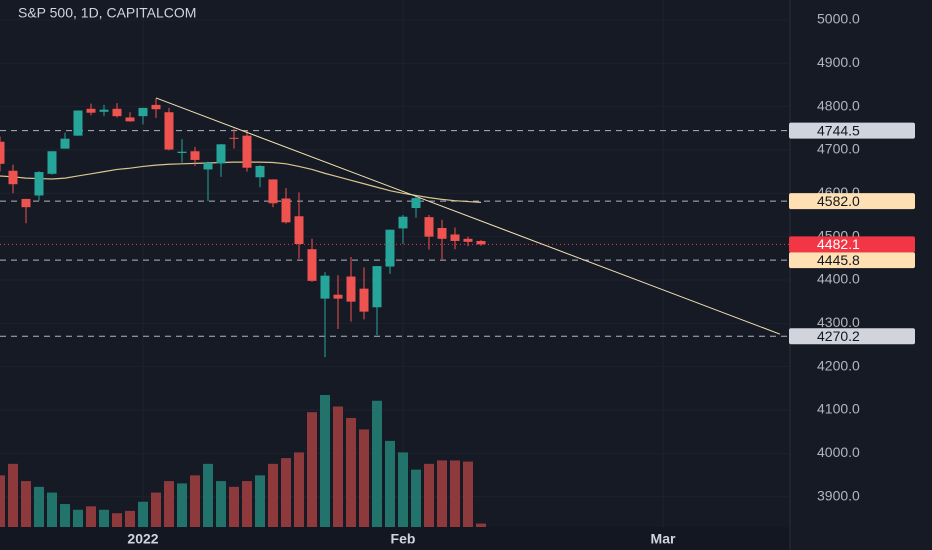 Image resolution: width=932 pixels, height=550 pixels. I want to click on x-tick-label: 2022, so click(142, 539).